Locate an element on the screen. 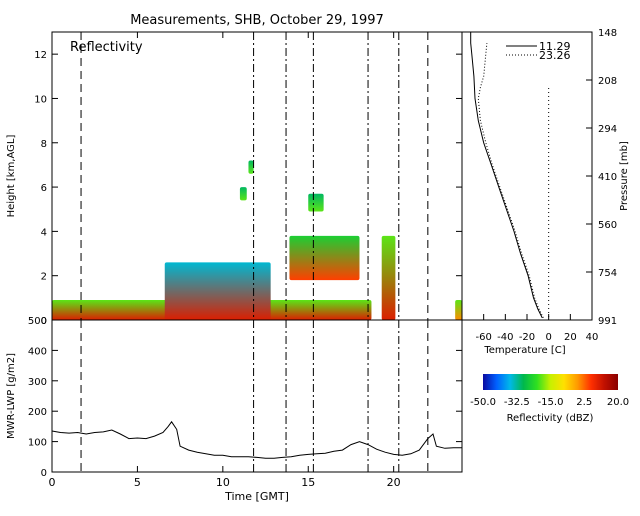  time-tick-label: 15 is located at coordinates (308, 482).